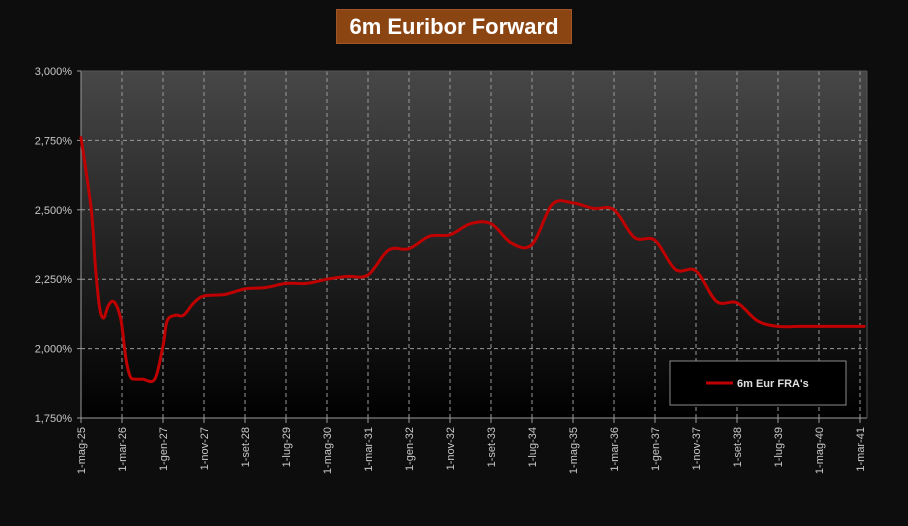 Image resolution: width=908 pixels, height=526 pixels. What do you see at coordinates (369, 449) in the screenshot?
I see `x-tick-label: 1-mar-31` at bounding box center [369, 449].